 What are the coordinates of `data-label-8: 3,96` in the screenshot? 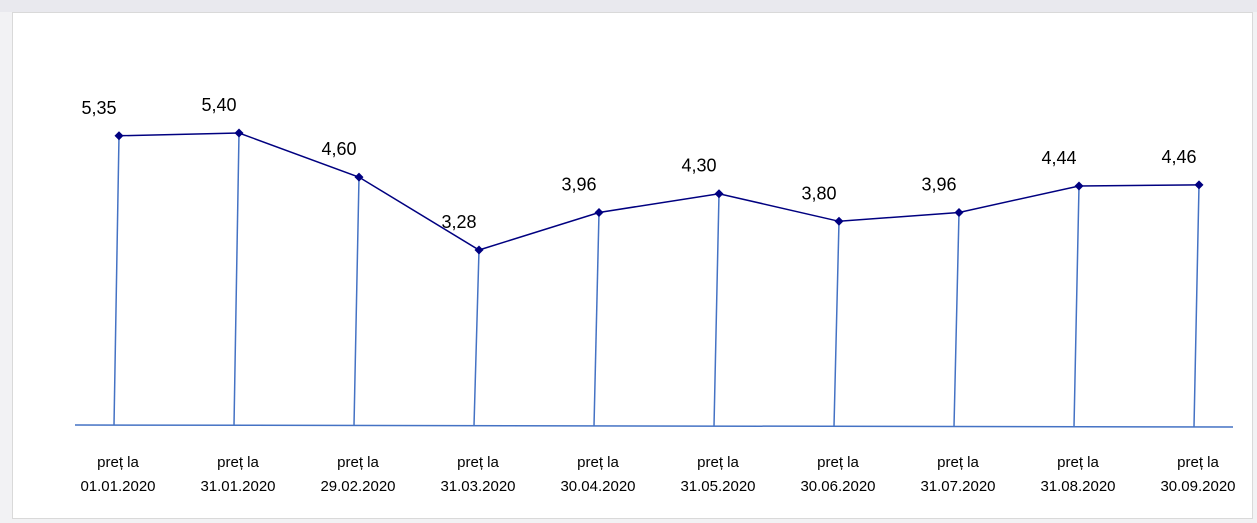 It's located at (938, 184).